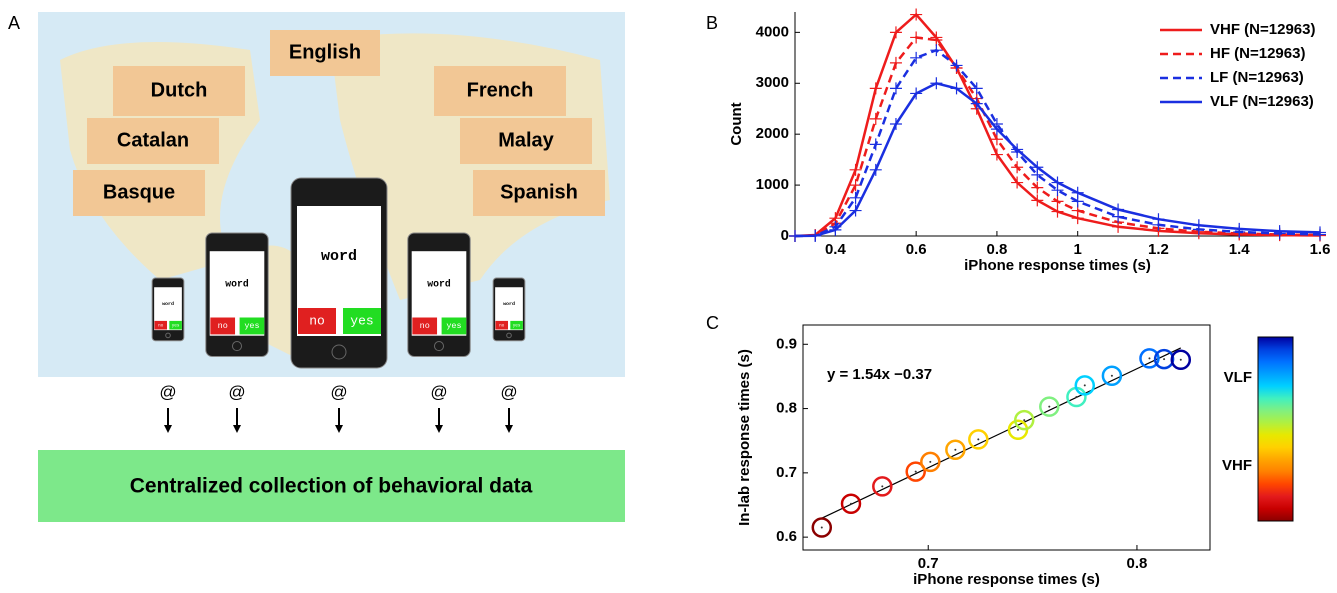 Image resolution: width=1337 pixels, height=593 pixels. What do you see at coordinates (712, 323) in the screenshot?
I see `panel-label: C` at bounding box center [712, 323].